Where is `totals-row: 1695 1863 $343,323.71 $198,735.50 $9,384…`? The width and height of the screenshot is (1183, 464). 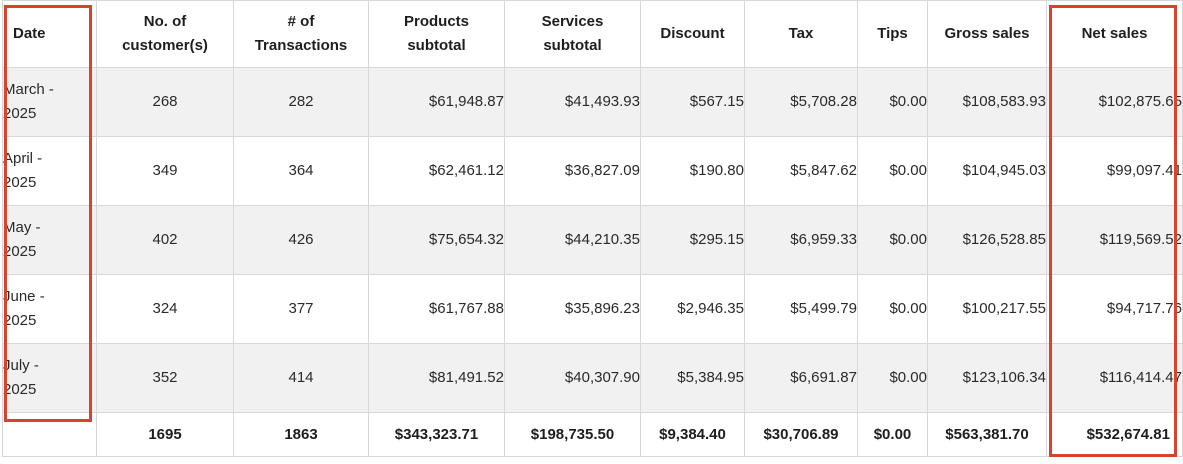 totals-row: 1695 1863 $343,323.71 $198,735.50 $9,384… is located at coordinates (592, 434).